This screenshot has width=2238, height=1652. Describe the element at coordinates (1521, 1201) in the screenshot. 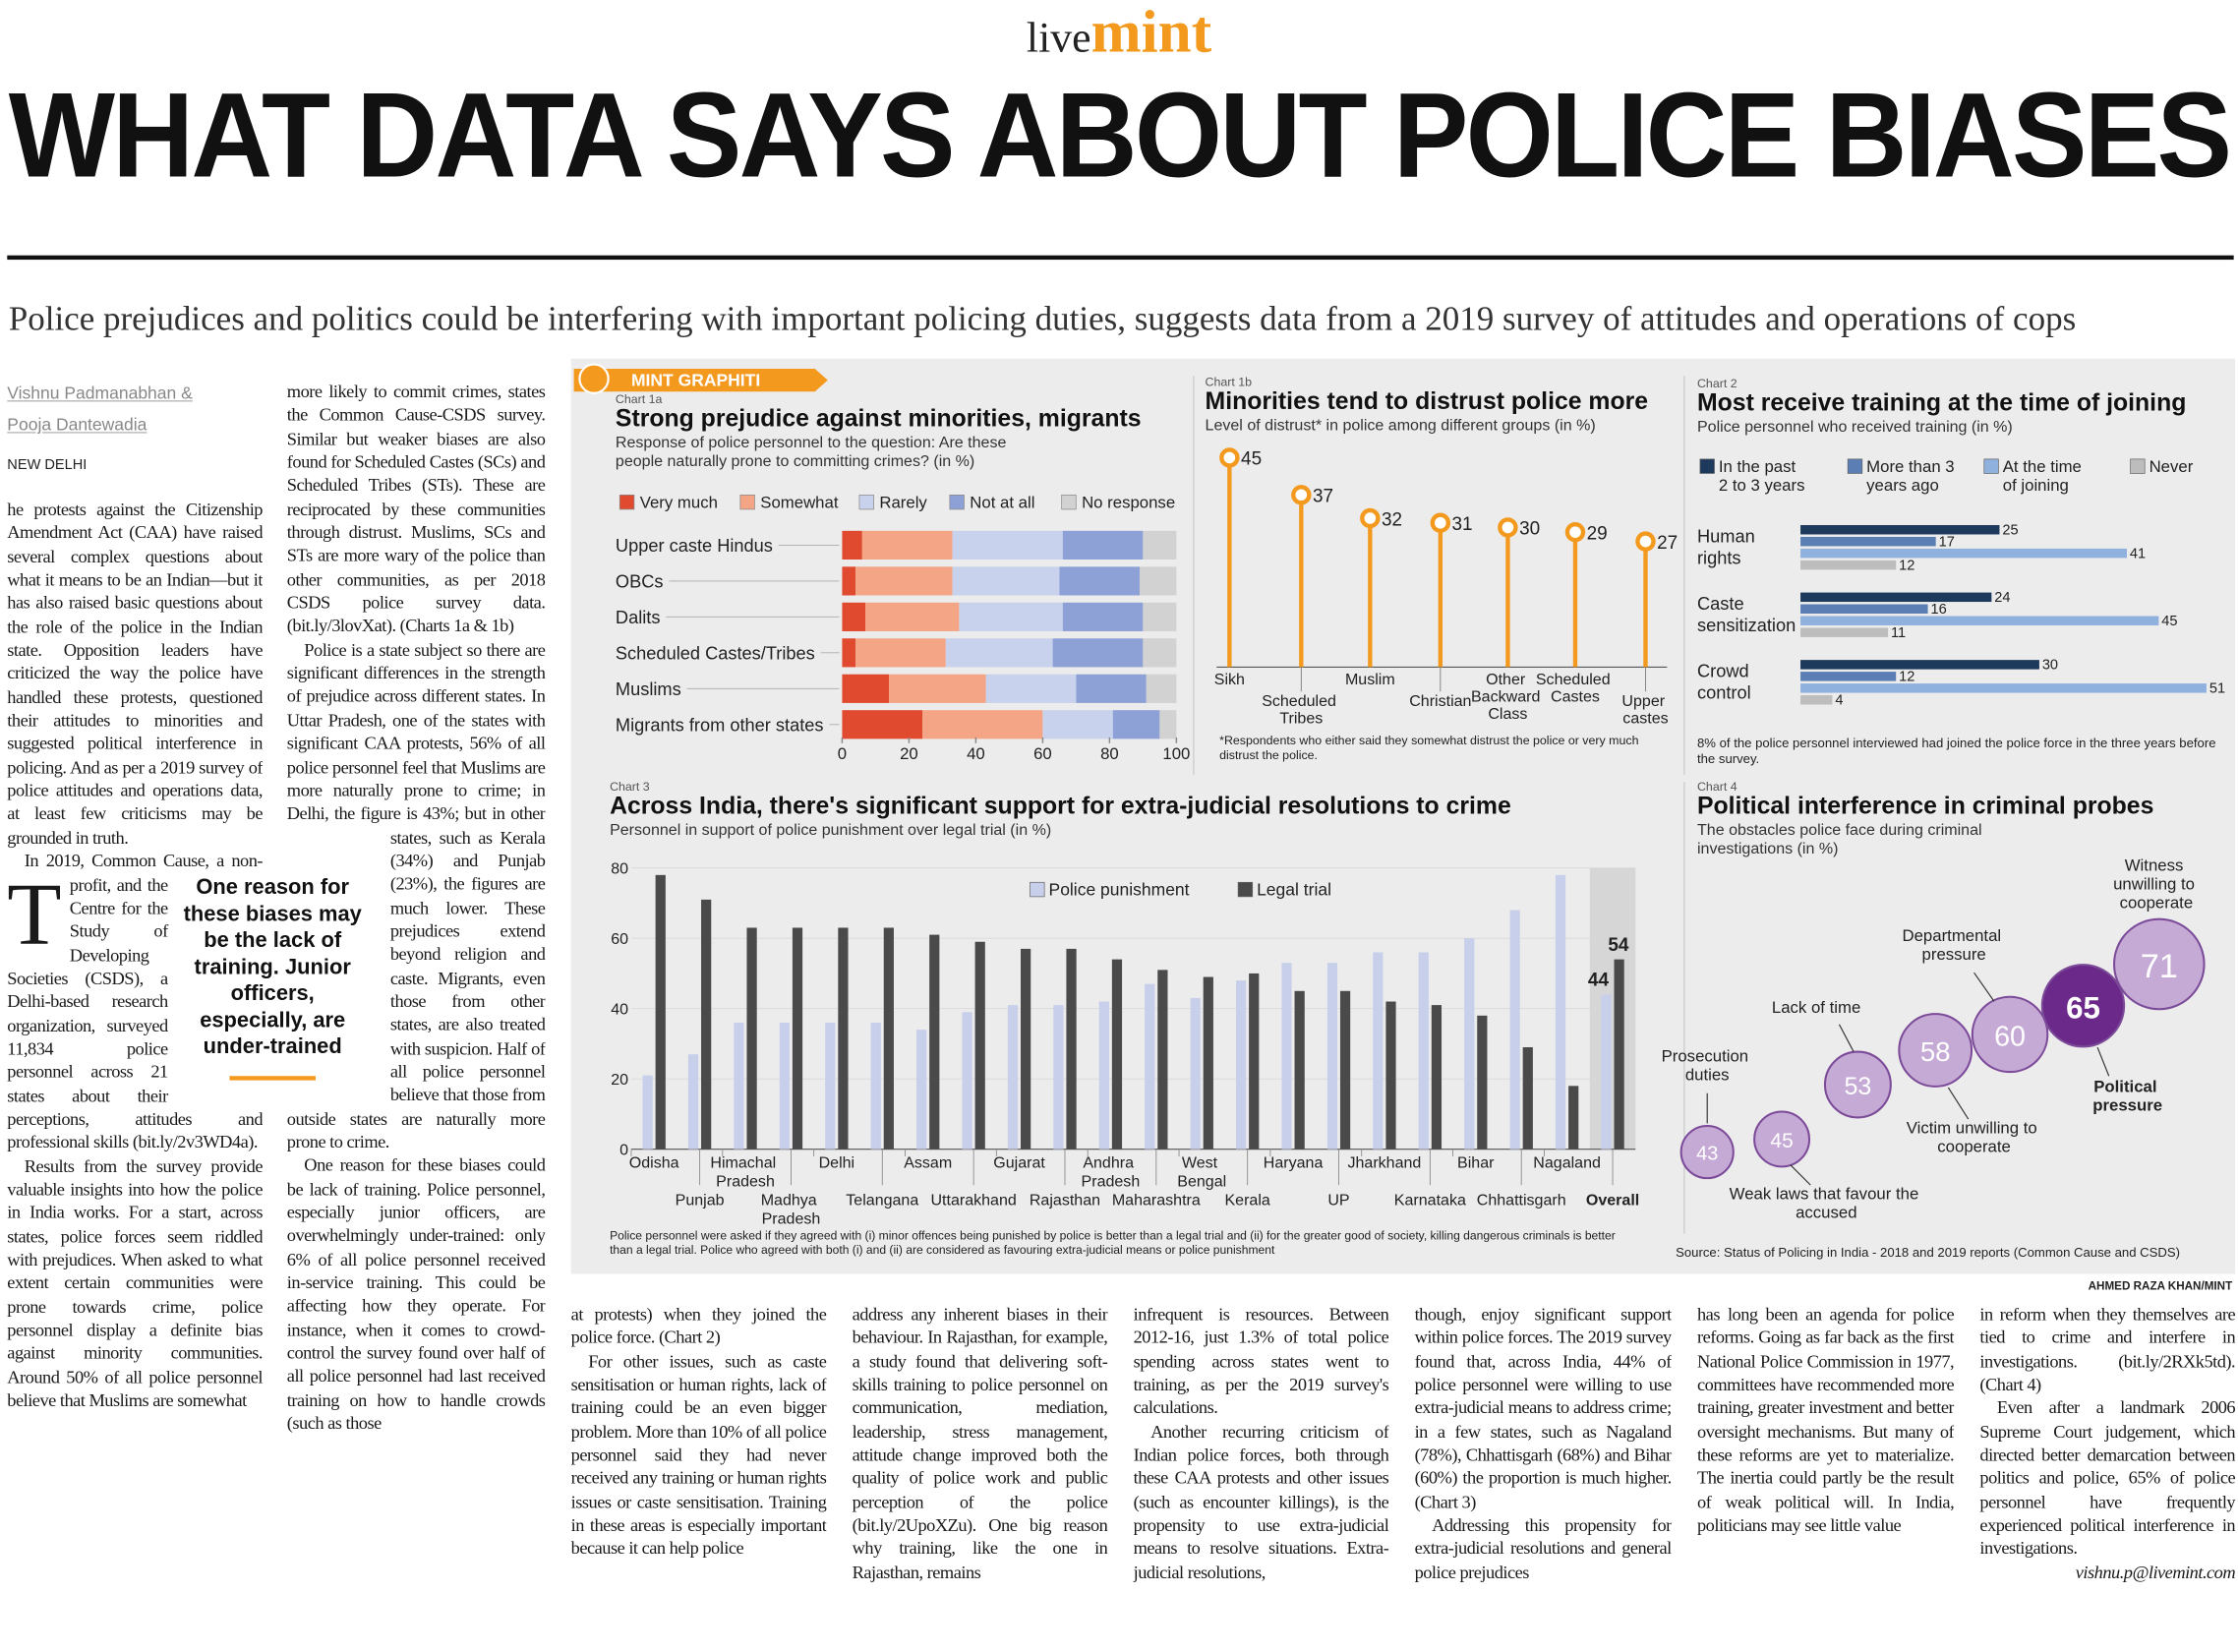

I see `x-tick-label: Chhattisgarh` at that location.